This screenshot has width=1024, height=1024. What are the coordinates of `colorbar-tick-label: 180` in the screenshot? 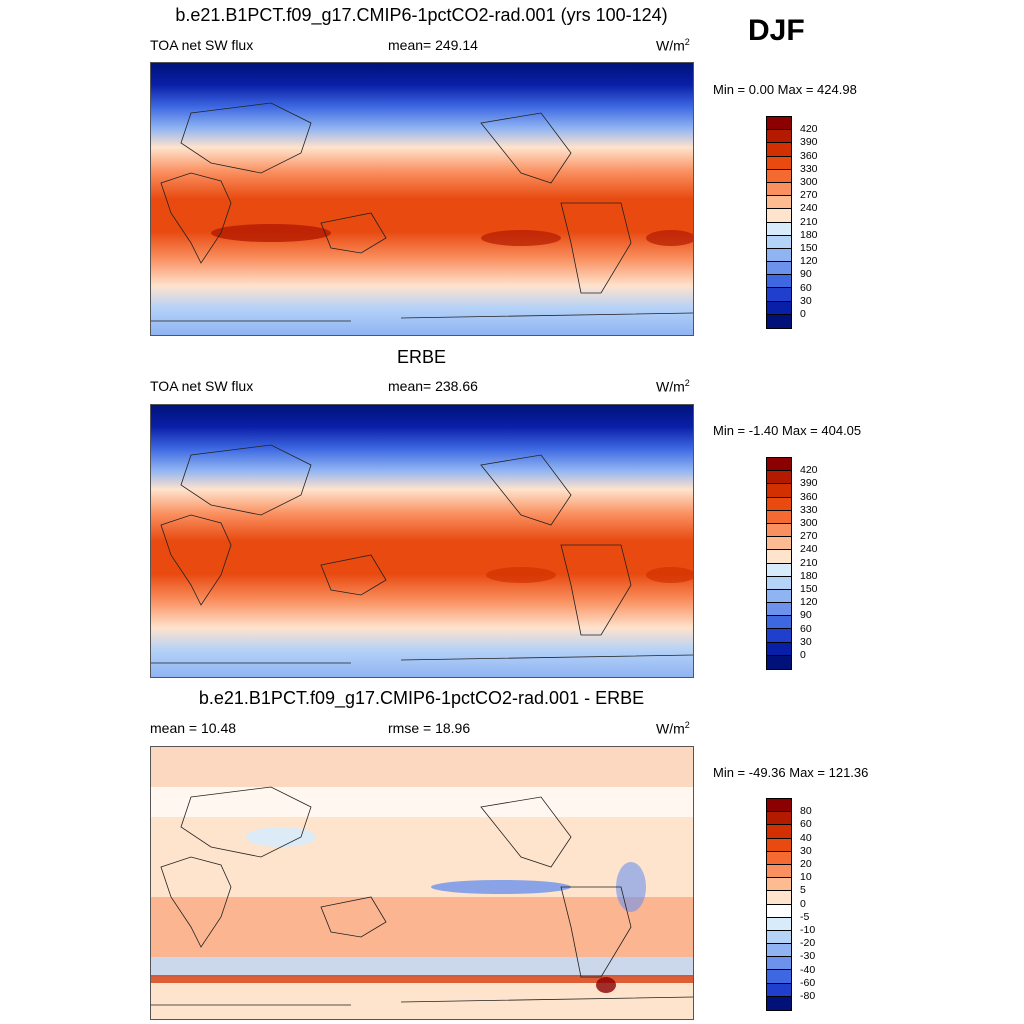 It's located at (809, 234).